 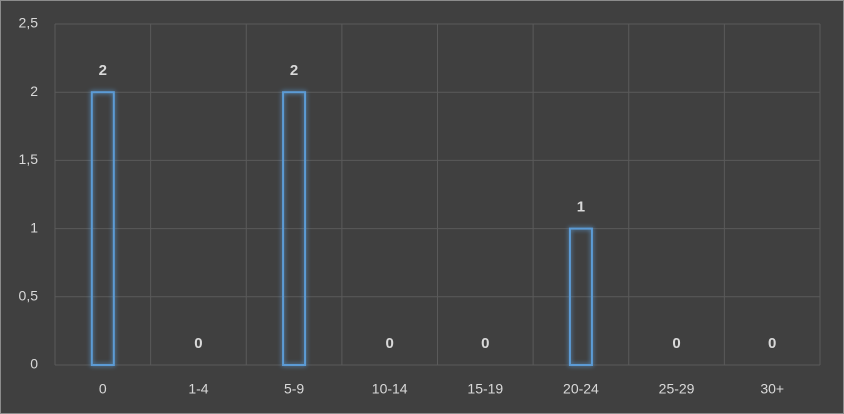 What do you see at coordinates (581, 389) in the screenshot?
I see `x-tick-label: 20-24` at bounding box center [581, 389].